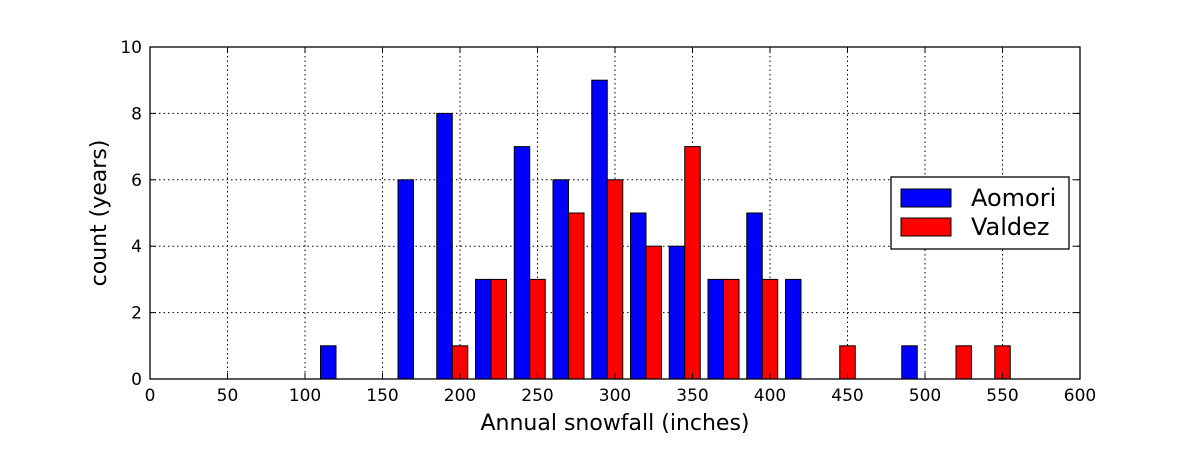 This screenshot has width=1200, height=474. What do you see at coordinates (614, 423) in the screenshot?
I see `x-axis-title: Annual snowfall (inches)` at bounding box center [614, 423].